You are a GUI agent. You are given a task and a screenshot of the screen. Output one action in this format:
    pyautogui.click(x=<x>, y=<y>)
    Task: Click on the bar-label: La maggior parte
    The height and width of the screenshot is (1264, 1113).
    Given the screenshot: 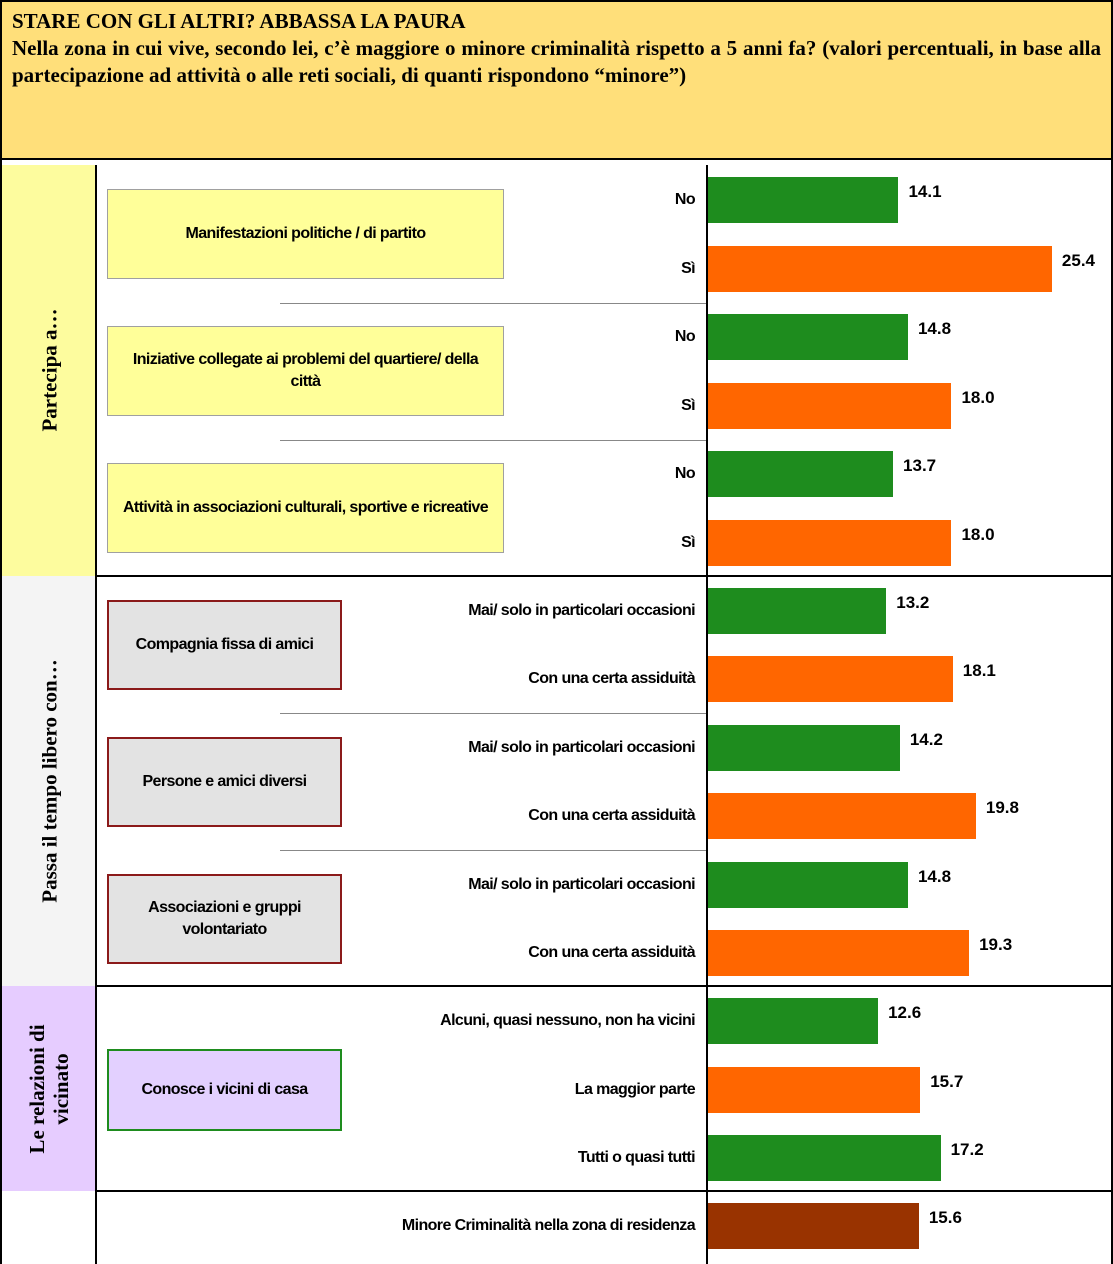 What is the action you would take?
    pyautogui.click(x=635, y=1089)
    